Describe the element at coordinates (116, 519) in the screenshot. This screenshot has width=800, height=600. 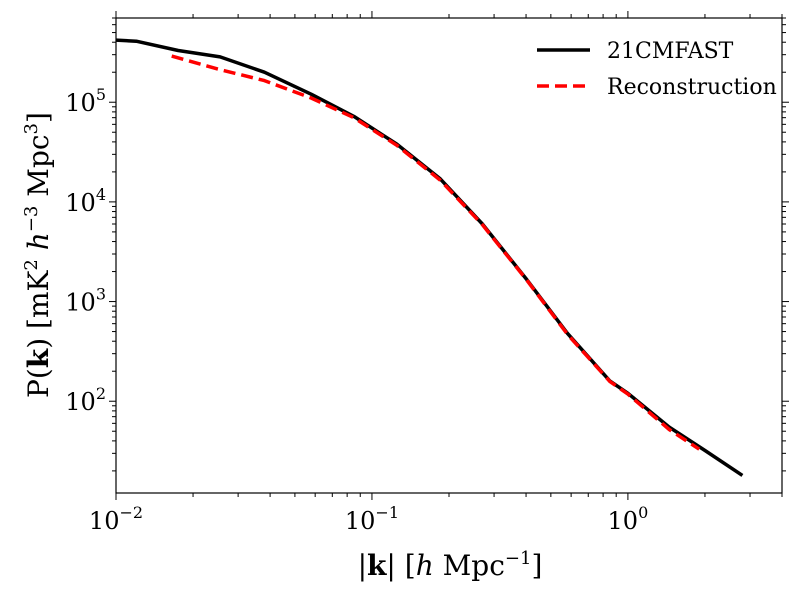
I see `x-tick-label: 10⁻²` at that location.